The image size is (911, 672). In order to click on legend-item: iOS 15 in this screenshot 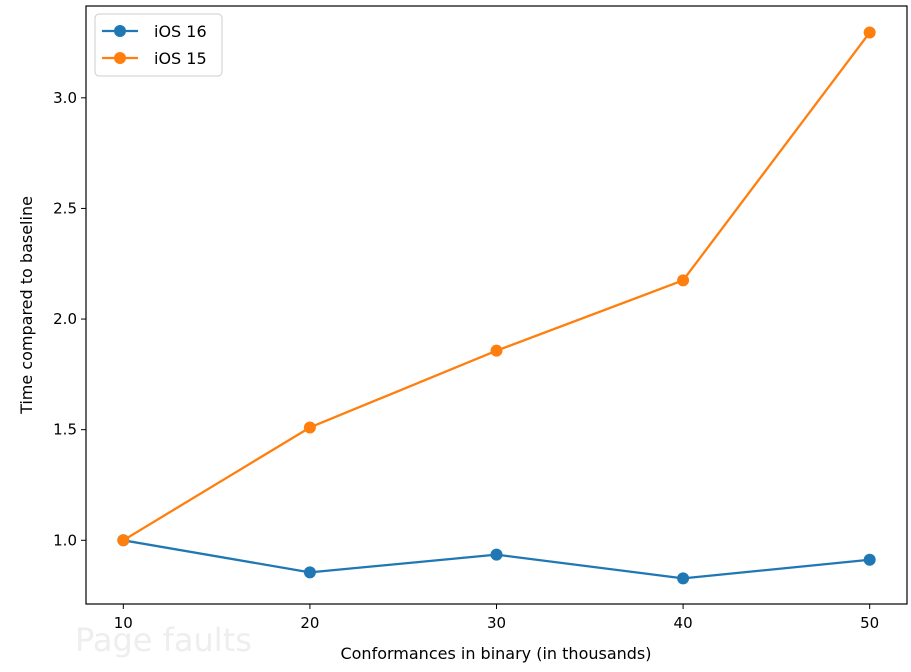, I will do `click(154, 58)`.